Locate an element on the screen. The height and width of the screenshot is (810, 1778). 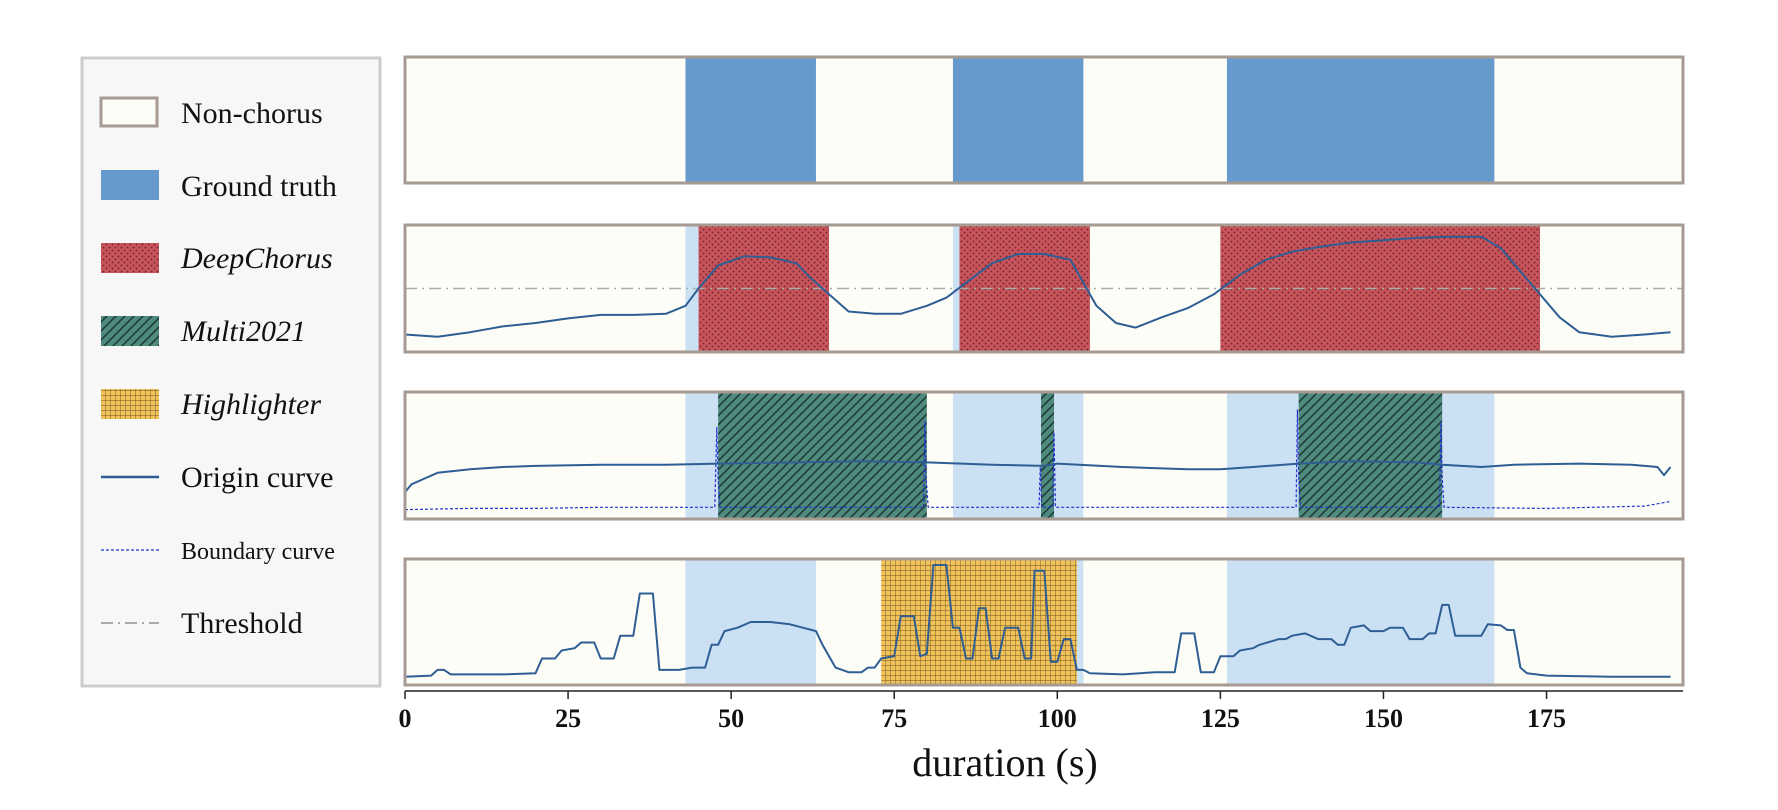
x-tick-label: 150 is located at coordinates (1383, 718).